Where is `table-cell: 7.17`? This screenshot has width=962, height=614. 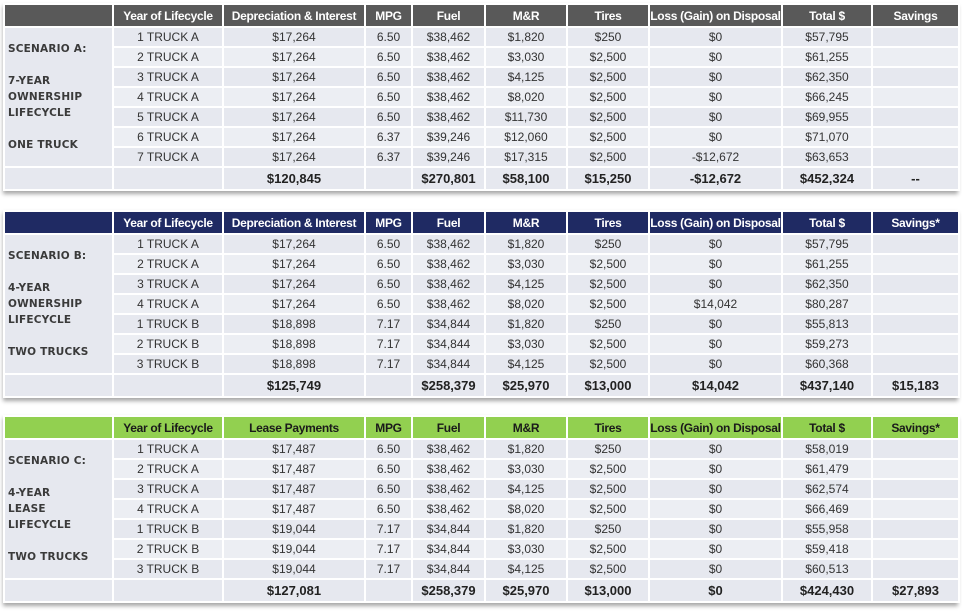 table-cell: 7.17 is located at coordinates (388, 324).